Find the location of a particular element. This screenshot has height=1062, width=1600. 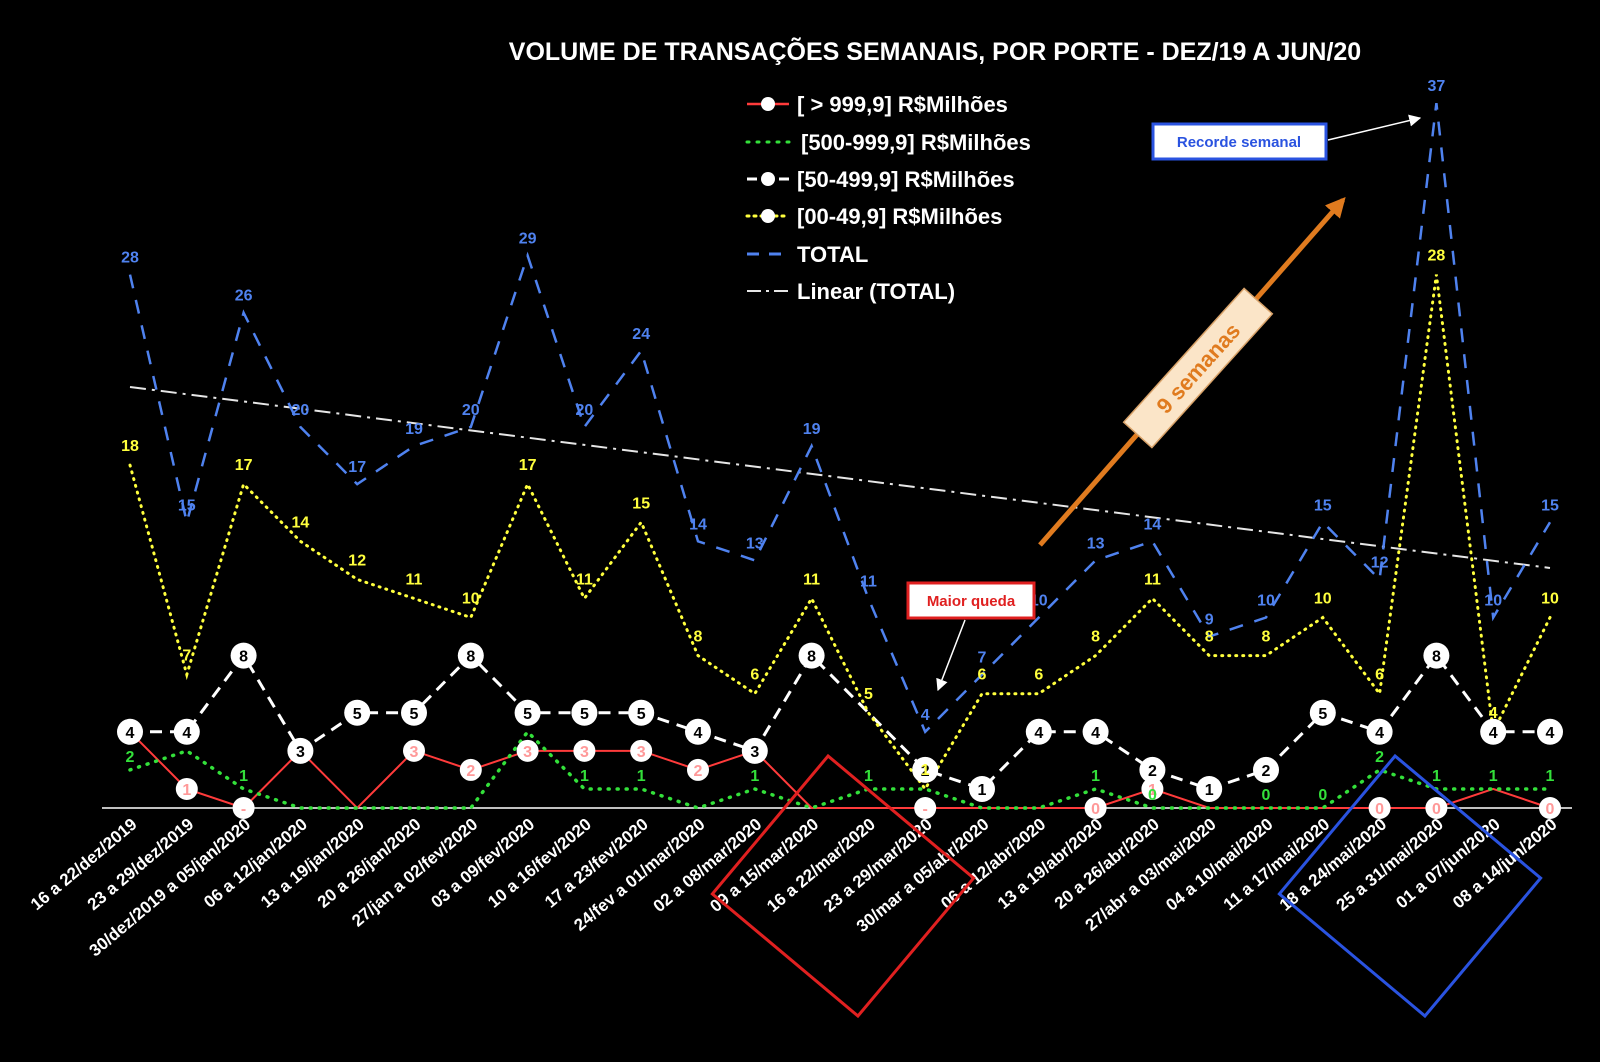

data-label-total: 10 is located at coordinates (1493, 601).